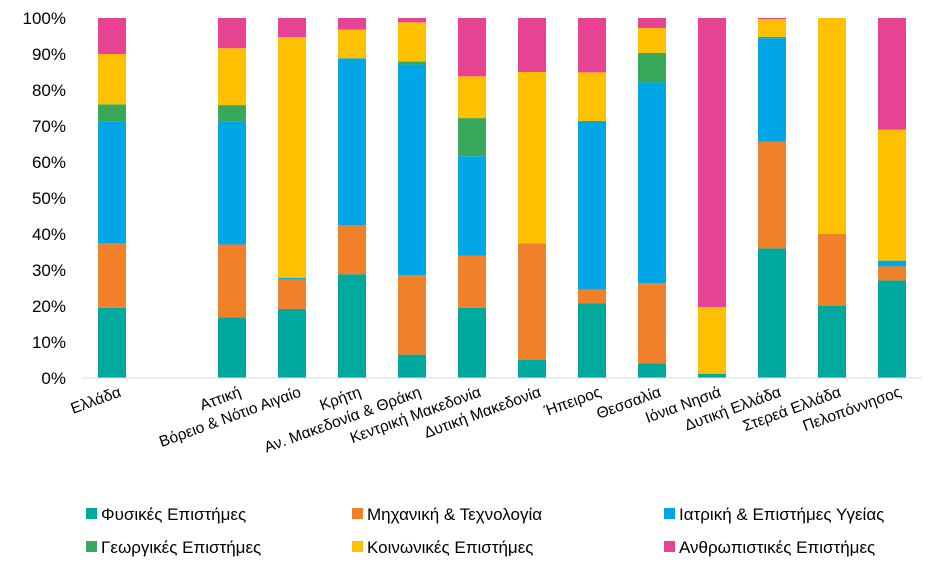 Image resolution: width=943 pixels, height=569 pixels. Describe the element at coordinates (777, 547) in the screenshot. I see `legend-label: Ανθρωπιστικές Επιστήμες` at that location.